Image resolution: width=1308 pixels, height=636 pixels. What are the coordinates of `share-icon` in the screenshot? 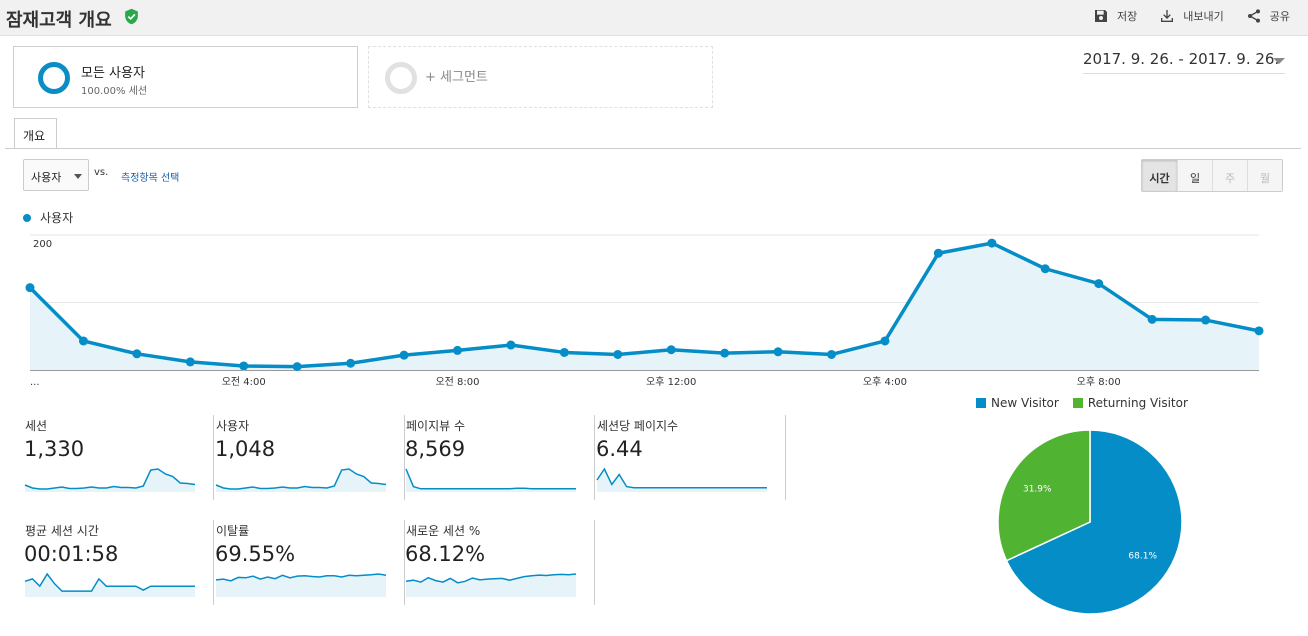 It's located at (1253, 16).